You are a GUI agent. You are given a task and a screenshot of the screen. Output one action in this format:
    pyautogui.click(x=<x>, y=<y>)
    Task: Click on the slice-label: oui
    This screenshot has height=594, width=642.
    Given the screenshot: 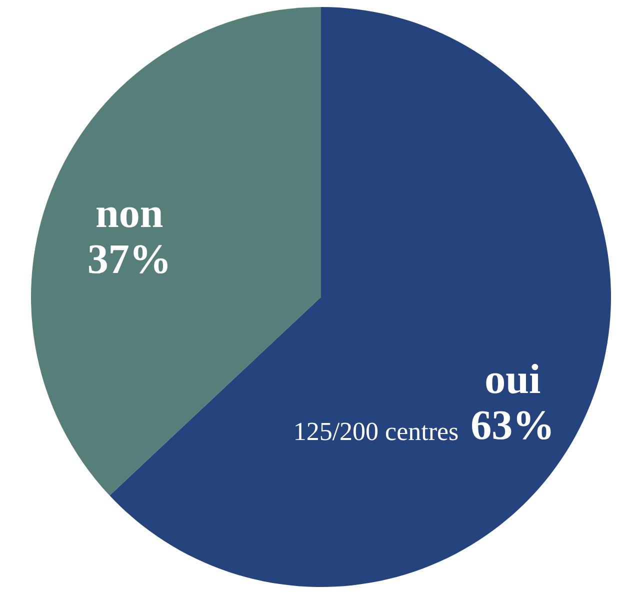 What is the action you would take?
    pyautogui.click(x=512, y=379)
    